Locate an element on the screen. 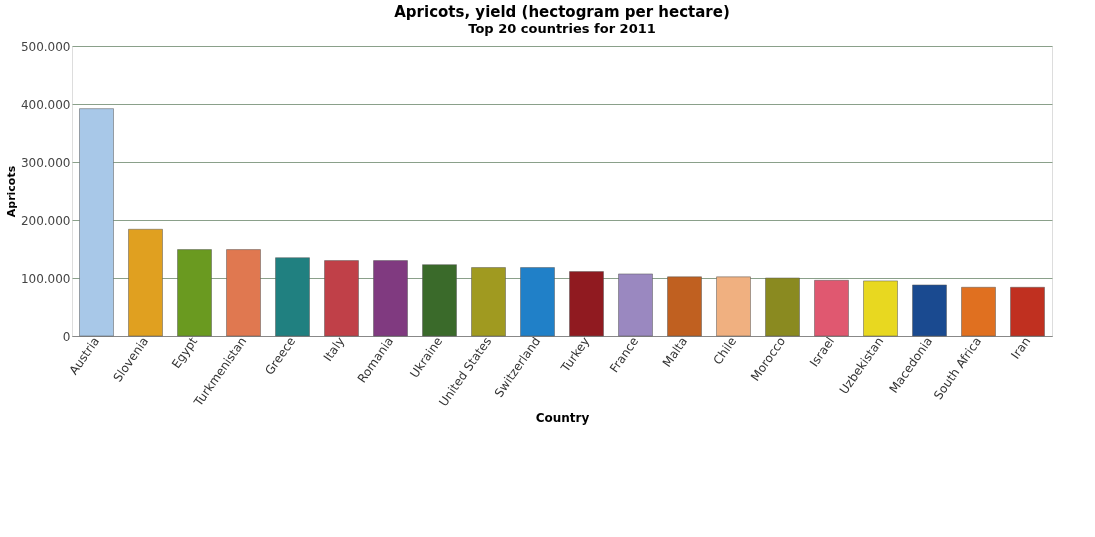 Image resolution: width=1095 pixels, height=537 pixels. y-tick-label: 200.000 is located at coordinates (45, 220).